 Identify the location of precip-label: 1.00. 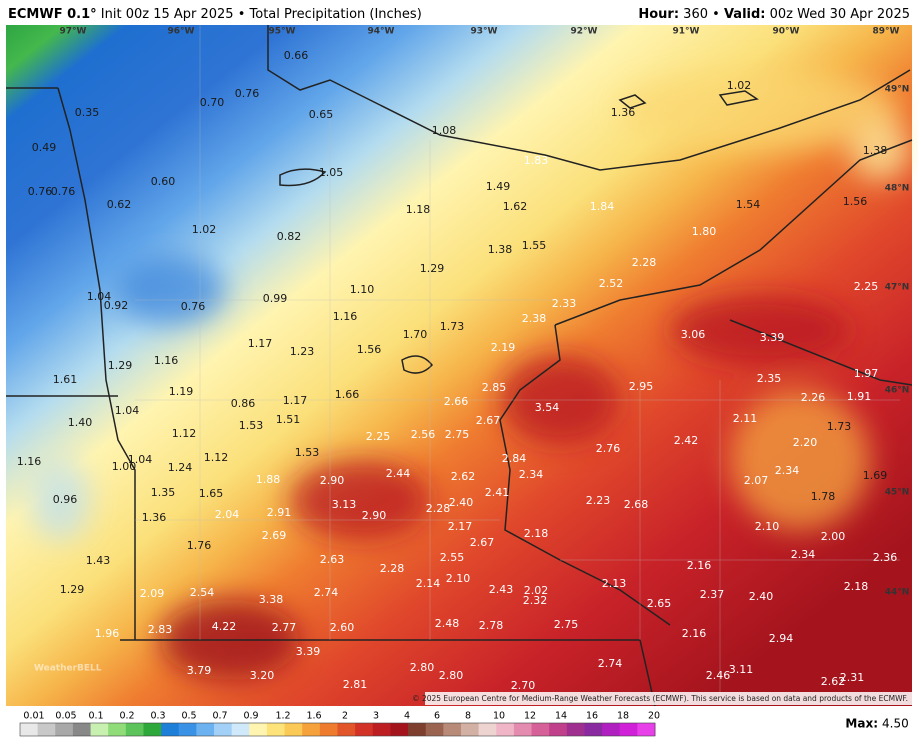
(124, 466).